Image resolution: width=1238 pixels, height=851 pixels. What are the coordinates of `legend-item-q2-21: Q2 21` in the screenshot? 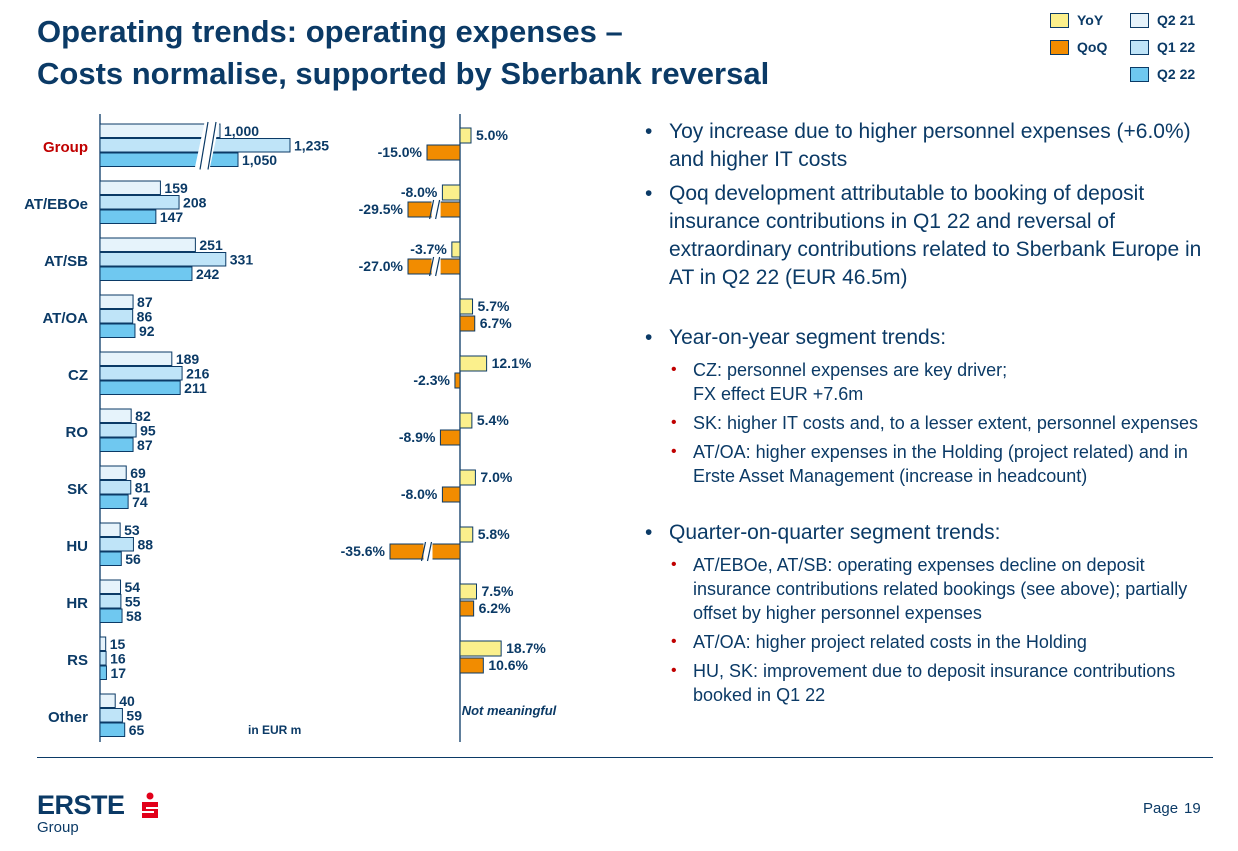 It's located at (1162, 20).